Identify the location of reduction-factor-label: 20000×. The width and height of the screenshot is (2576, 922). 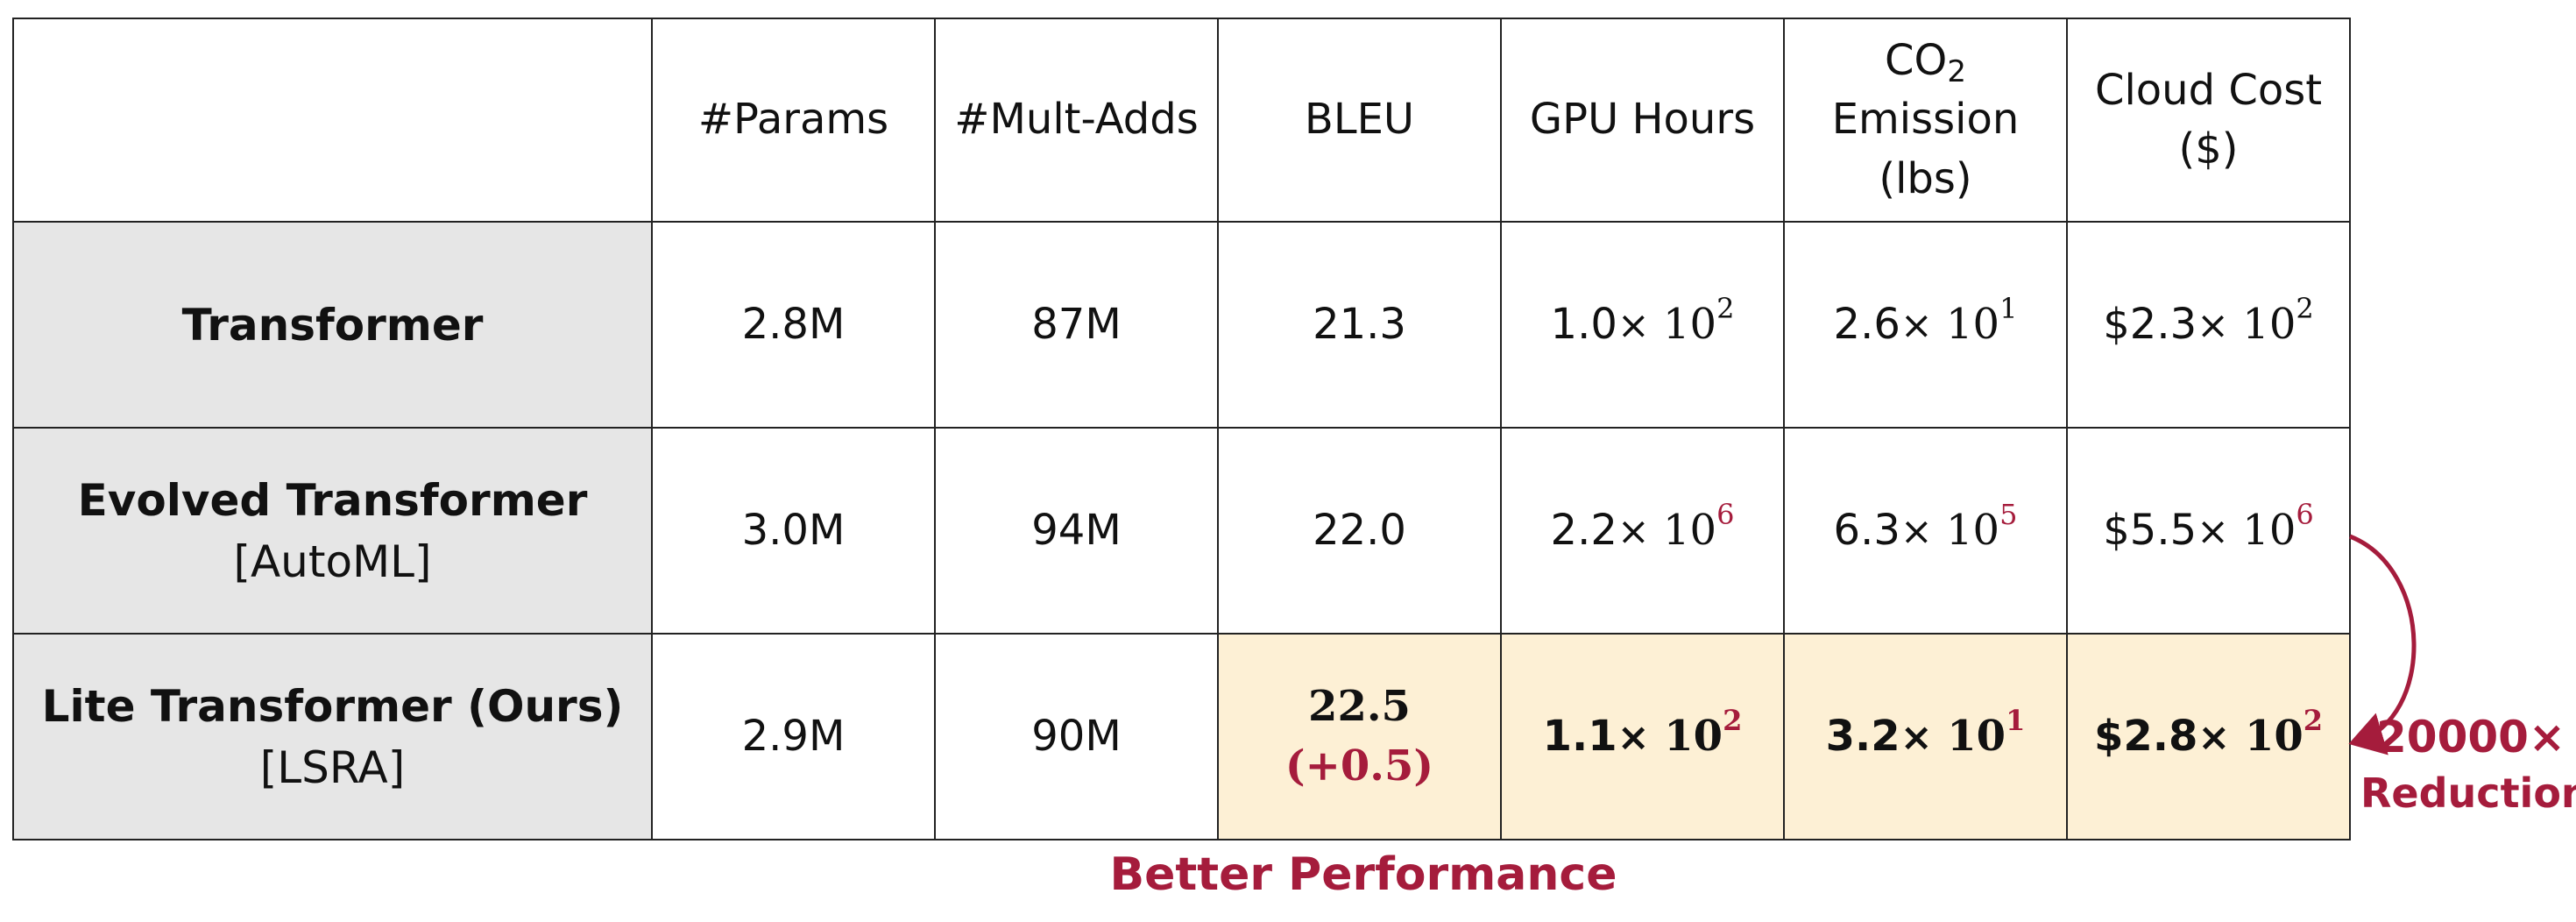
(2470, 737).